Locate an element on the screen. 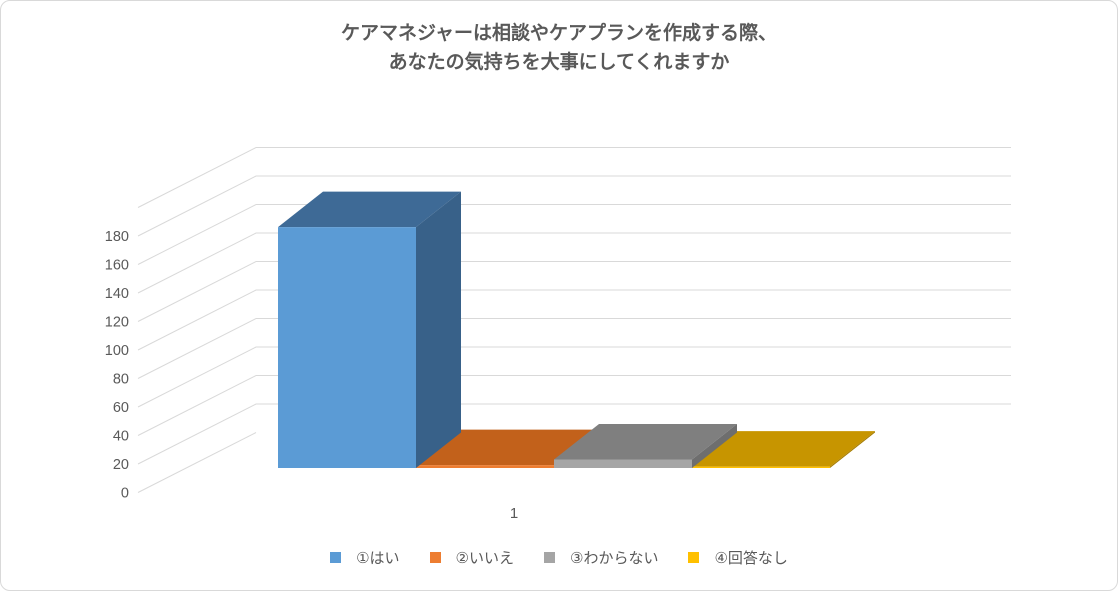 This screenshot has height=591, width=1118. y-axis-tick-label: 140 is located at coordinates (117, 294).